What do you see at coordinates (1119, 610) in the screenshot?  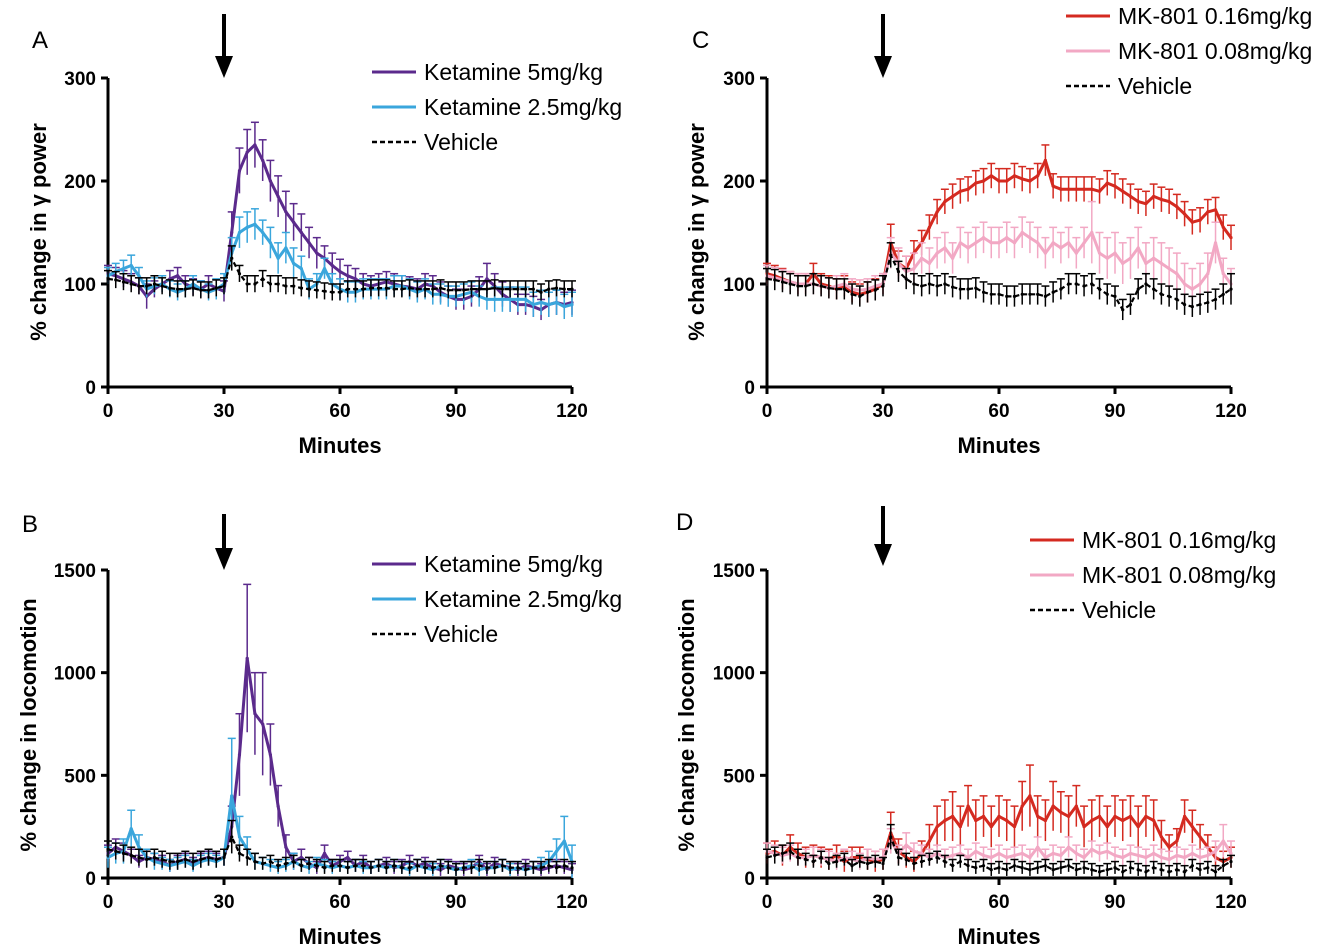 I see `legend-label: Vehicle` at bounding box center [1119, 610].